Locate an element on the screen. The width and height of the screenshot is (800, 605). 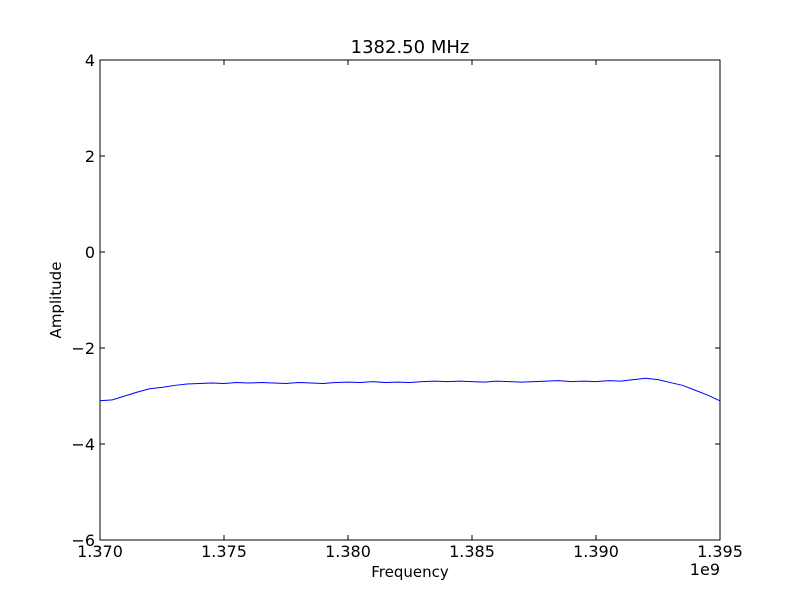
y-tick-label: 2 is located at coordinates (90, 156).